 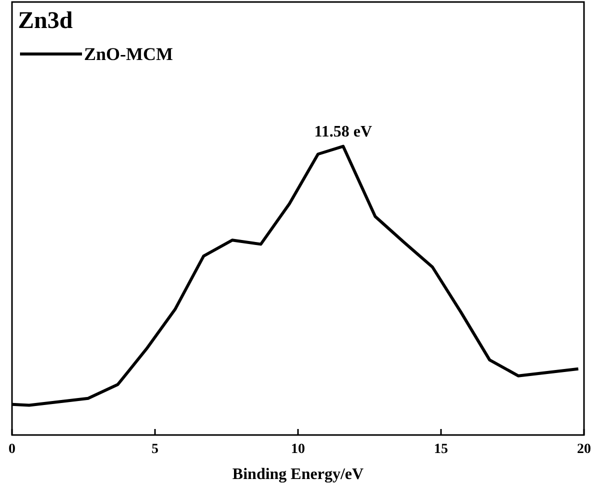 What do you see at coordinates (343, 131) in the screenshot?
I see `annotation: 11.58 eV` at bounding box center [343, 131].